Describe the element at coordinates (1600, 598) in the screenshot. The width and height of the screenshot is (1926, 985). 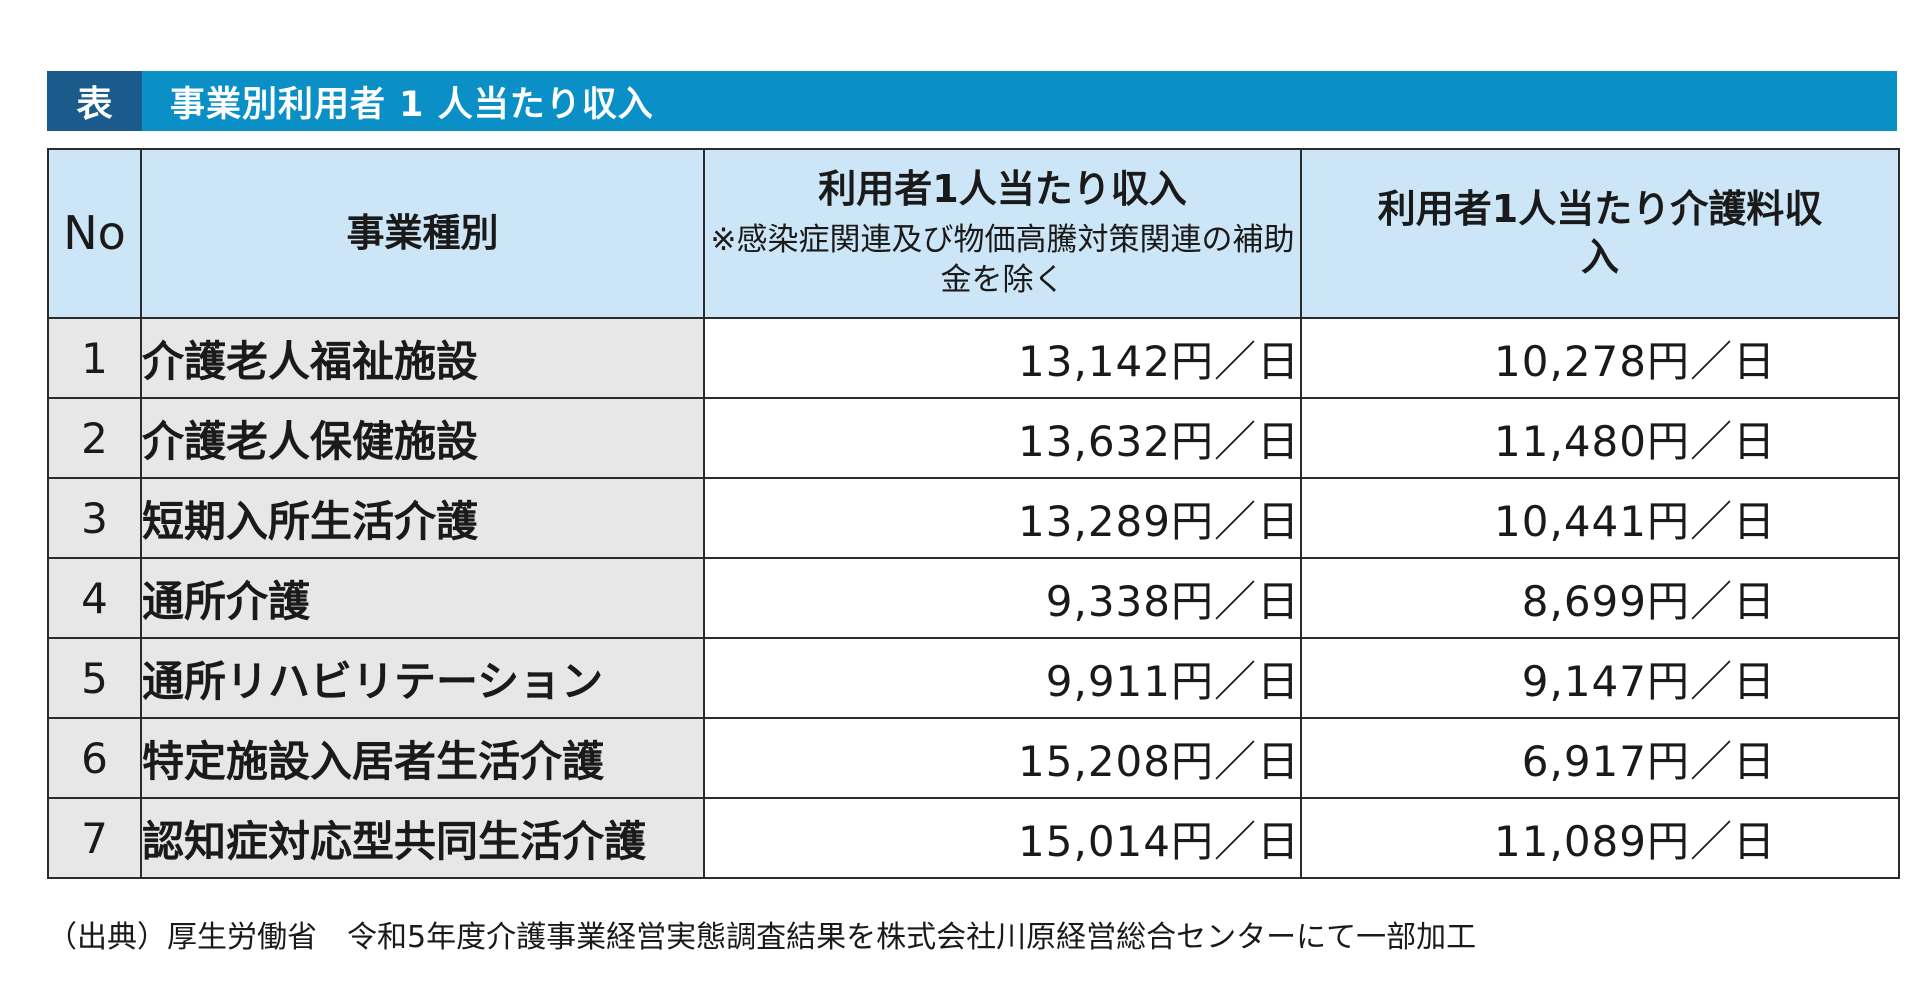
I see `row-care-fee: 8,699円／日` at that location.